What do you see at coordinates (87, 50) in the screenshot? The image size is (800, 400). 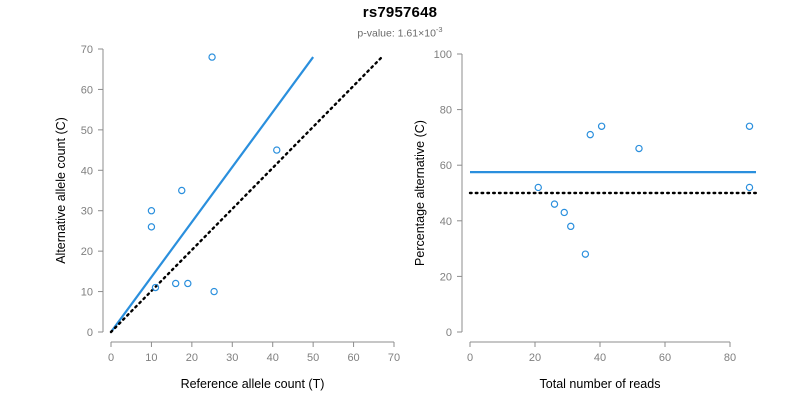 I see `y-tick-label-70: 70` at bounding box center [87, 50].